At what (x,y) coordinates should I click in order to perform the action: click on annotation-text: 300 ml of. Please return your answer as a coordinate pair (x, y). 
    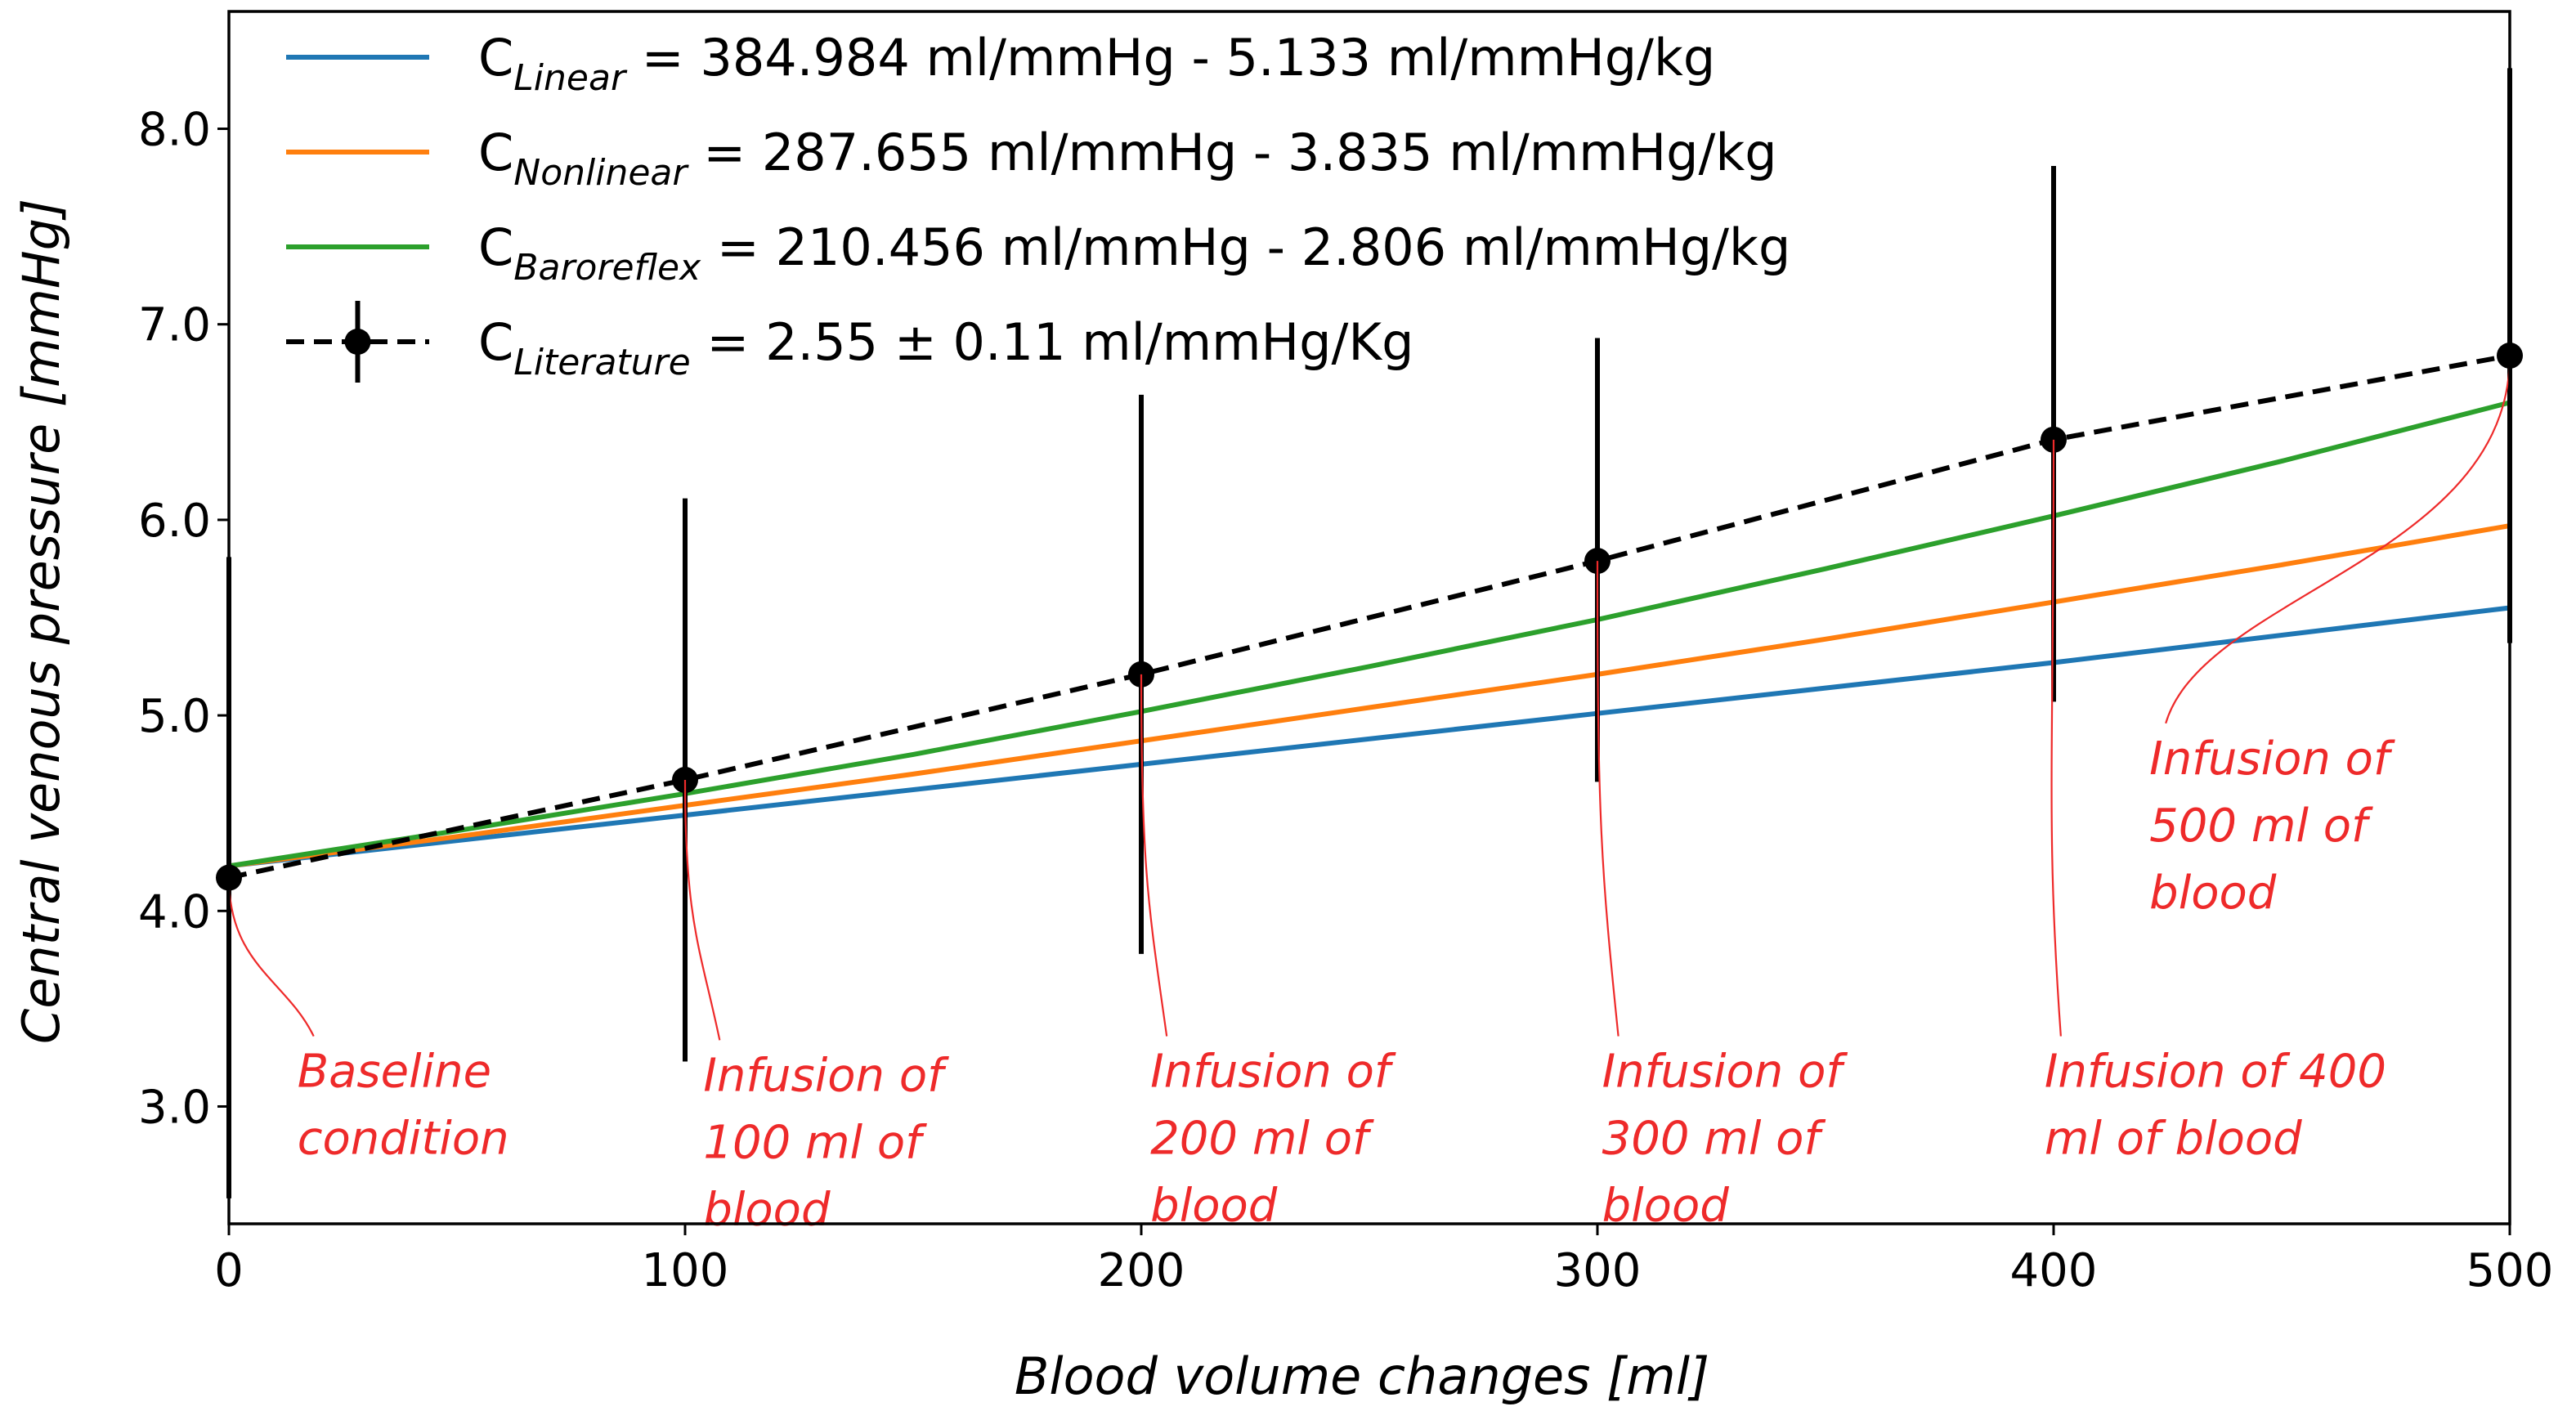
    Looking at the image, I should click on (1714, 1139).